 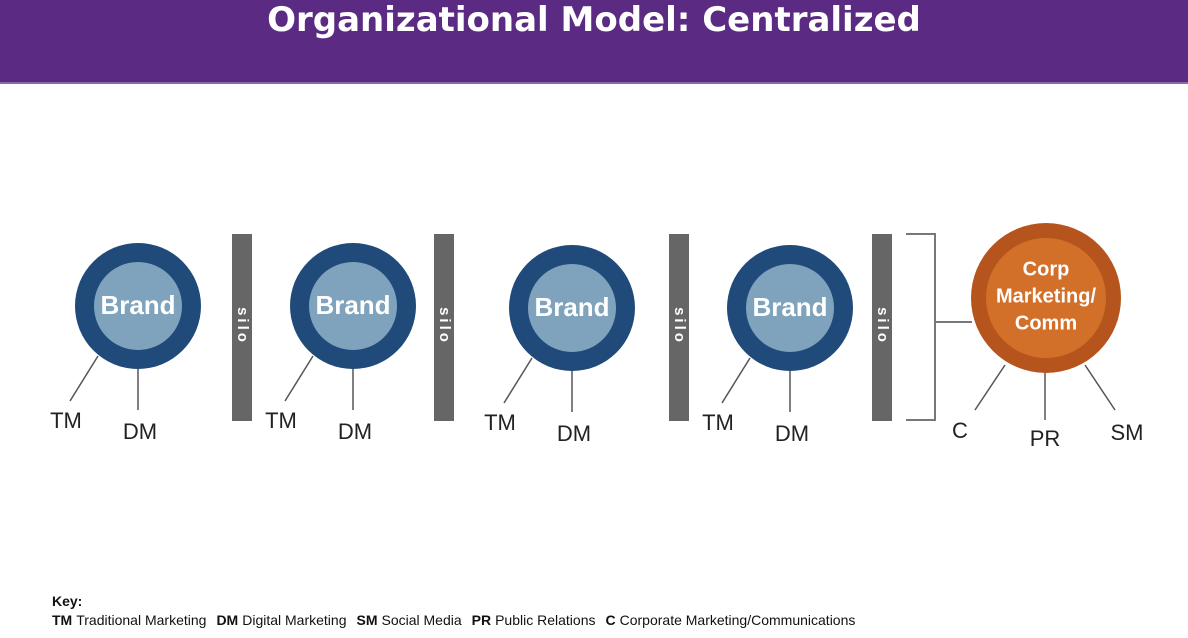 I want to click on bracket, so click(x=939, y=327).